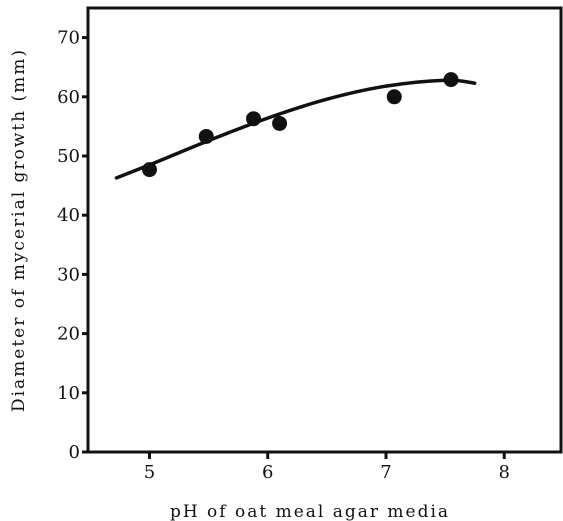  What do you see at coordinates (68, 334) in the screenshot?
I see `y-tick-label: 20` at bounding box center [68, 334].